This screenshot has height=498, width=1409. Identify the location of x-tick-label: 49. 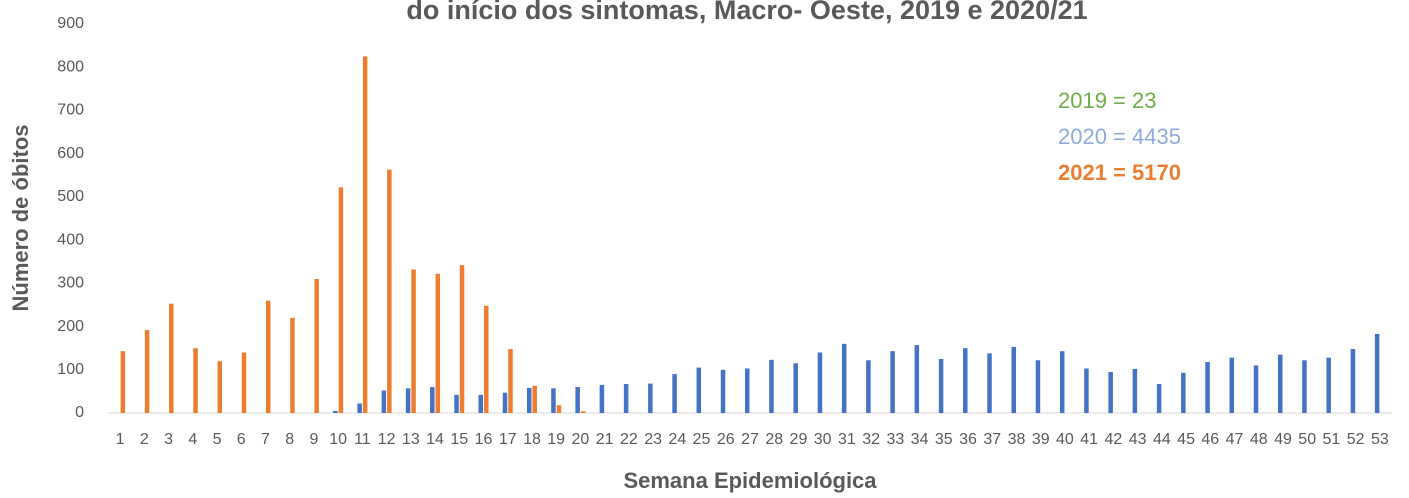
(1283, 439).